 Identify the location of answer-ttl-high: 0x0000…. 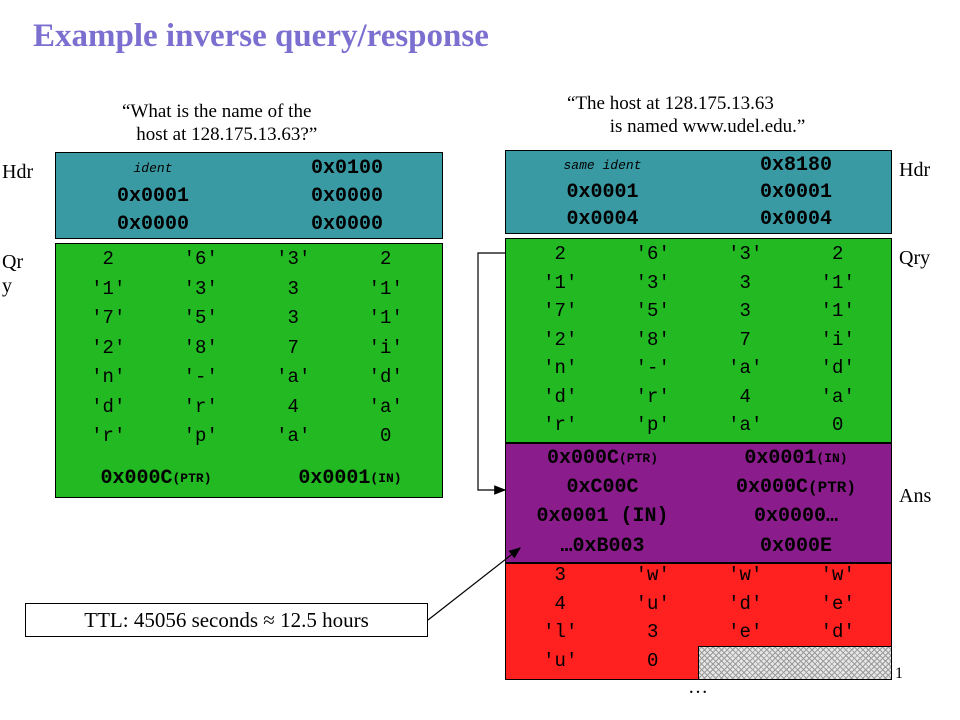
(795, 516).